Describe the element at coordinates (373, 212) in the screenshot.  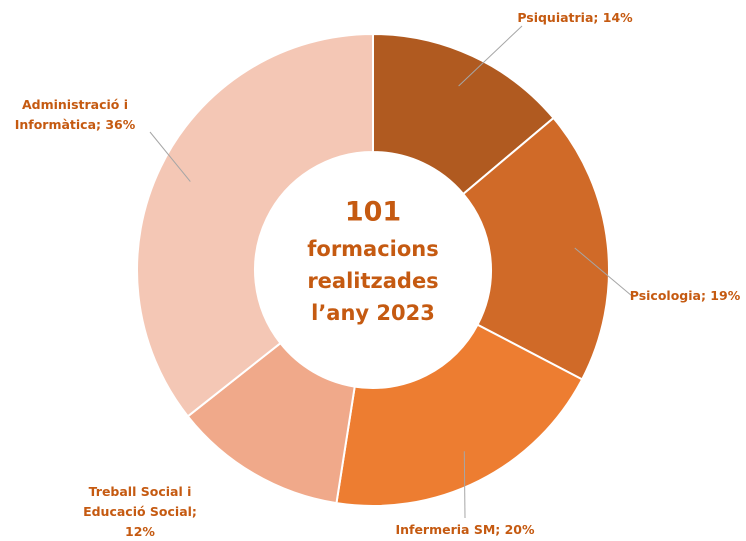
I see `center-text: 101` at that location.